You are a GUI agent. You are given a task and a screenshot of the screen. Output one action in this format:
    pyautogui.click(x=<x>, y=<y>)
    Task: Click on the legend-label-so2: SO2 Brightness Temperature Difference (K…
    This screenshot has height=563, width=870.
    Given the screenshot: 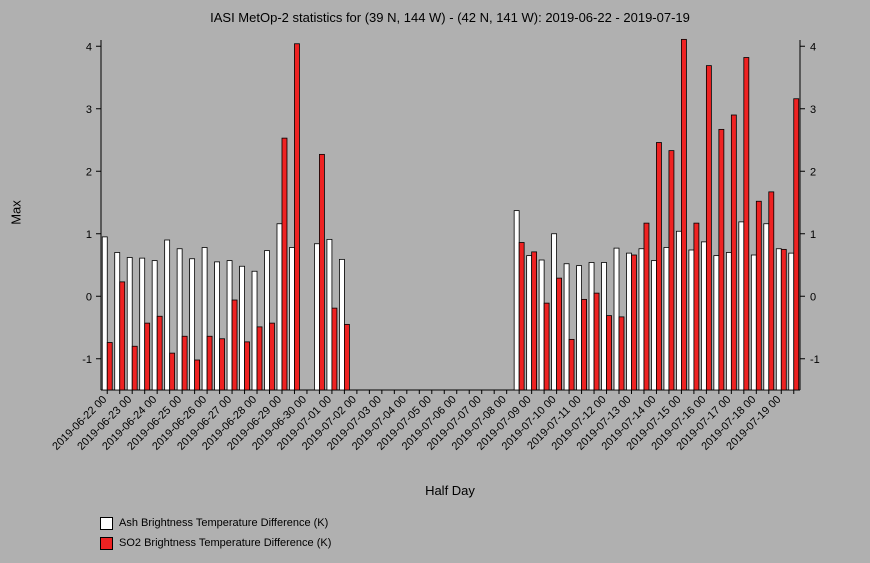 What is the action you would take?
    pyautogui.click(x=225, y=543)
    